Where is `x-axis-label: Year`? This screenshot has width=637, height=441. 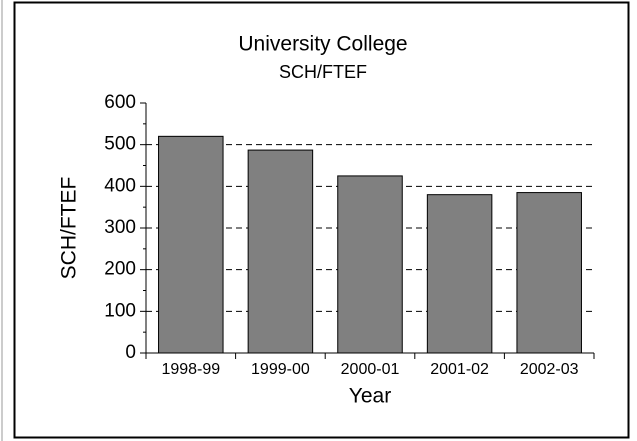
x-axis-label: Year is located at coordinates (370, 396).